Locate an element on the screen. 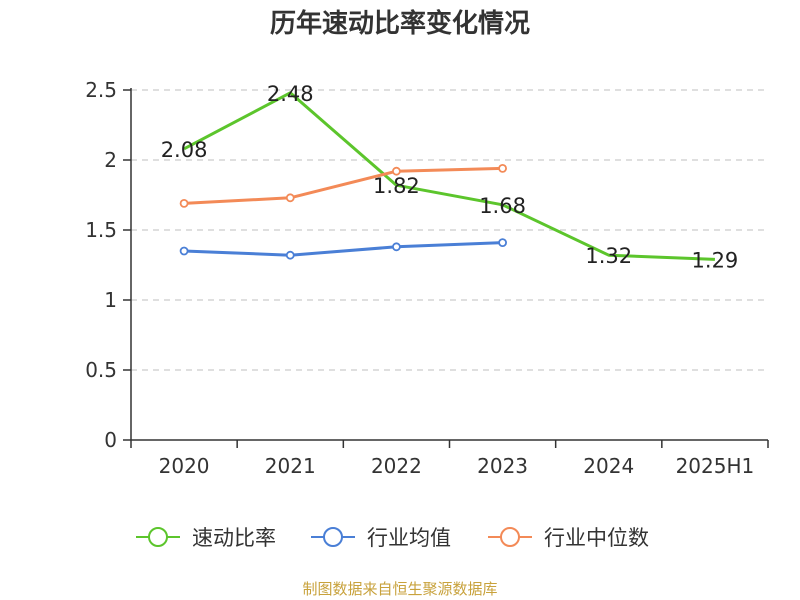 The width and height of the screenshot is (800, 600). data-label: 1.82 is located at coordinates (396, 186).